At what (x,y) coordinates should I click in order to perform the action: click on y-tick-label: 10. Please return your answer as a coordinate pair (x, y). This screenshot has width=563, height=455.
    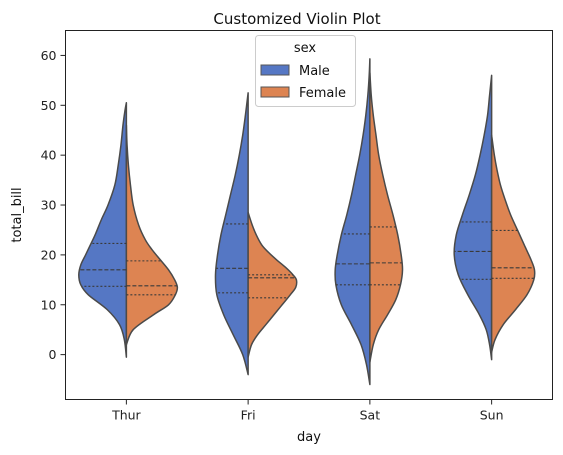
    Looking at the image, I should click on (49, 304).